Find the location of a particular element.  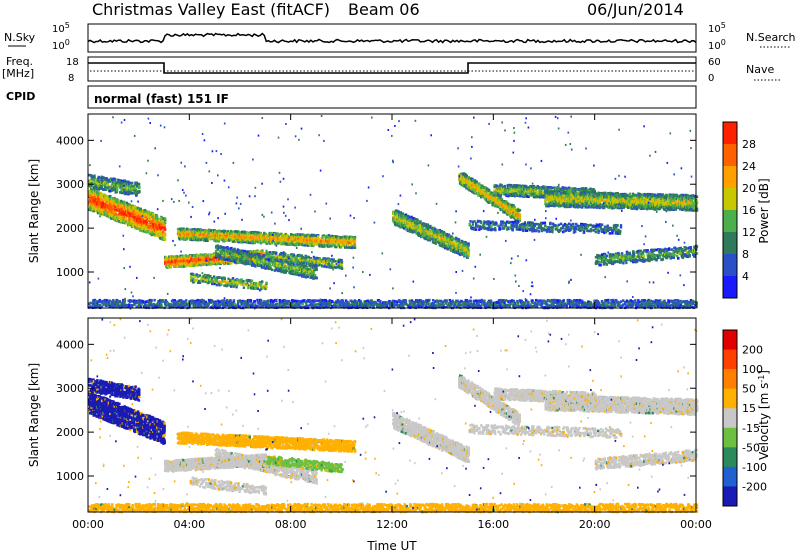

nave-tick-top: 60 is located at coordinates (714, 62).